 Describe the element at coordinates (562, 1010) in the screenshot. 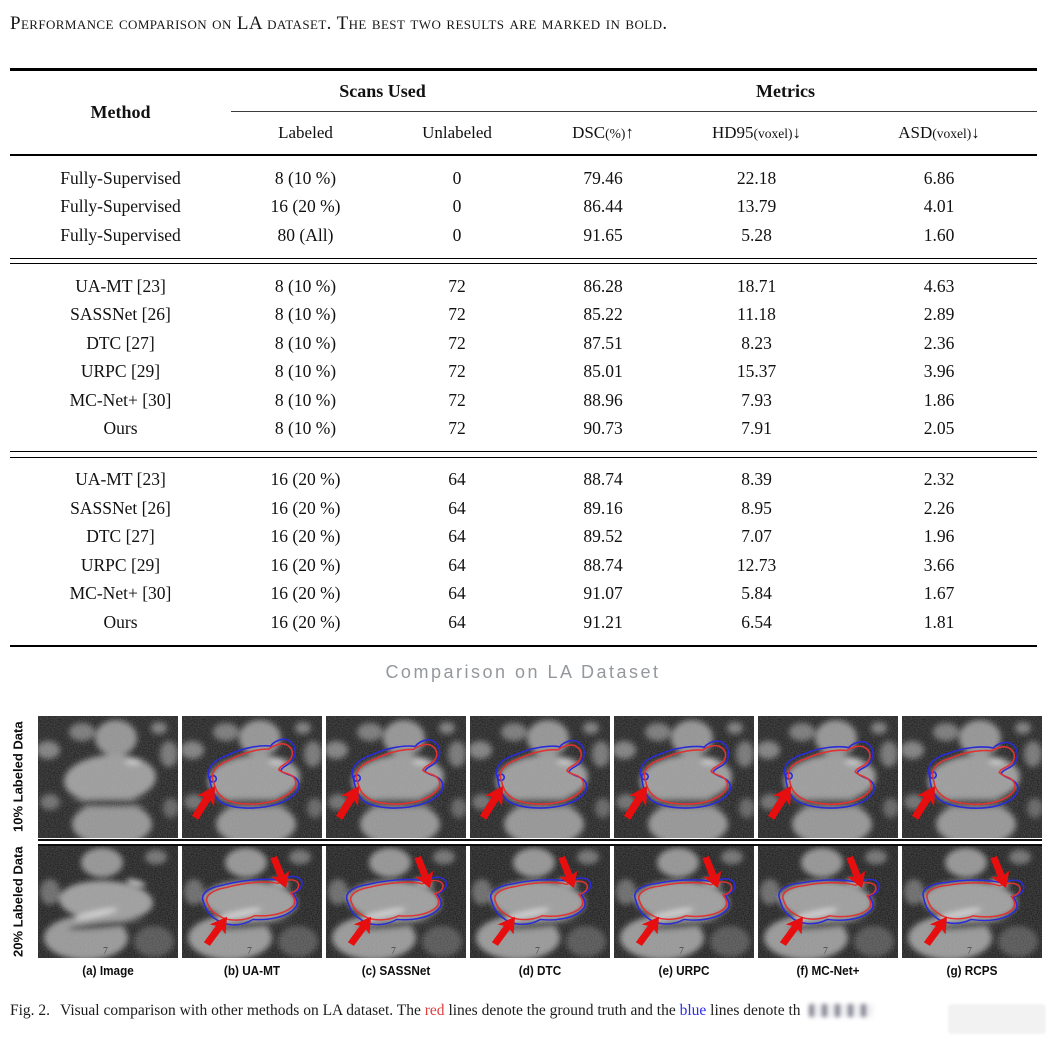

I see `figure-caption-text-2: lines denote the ground truth and the` at that location.